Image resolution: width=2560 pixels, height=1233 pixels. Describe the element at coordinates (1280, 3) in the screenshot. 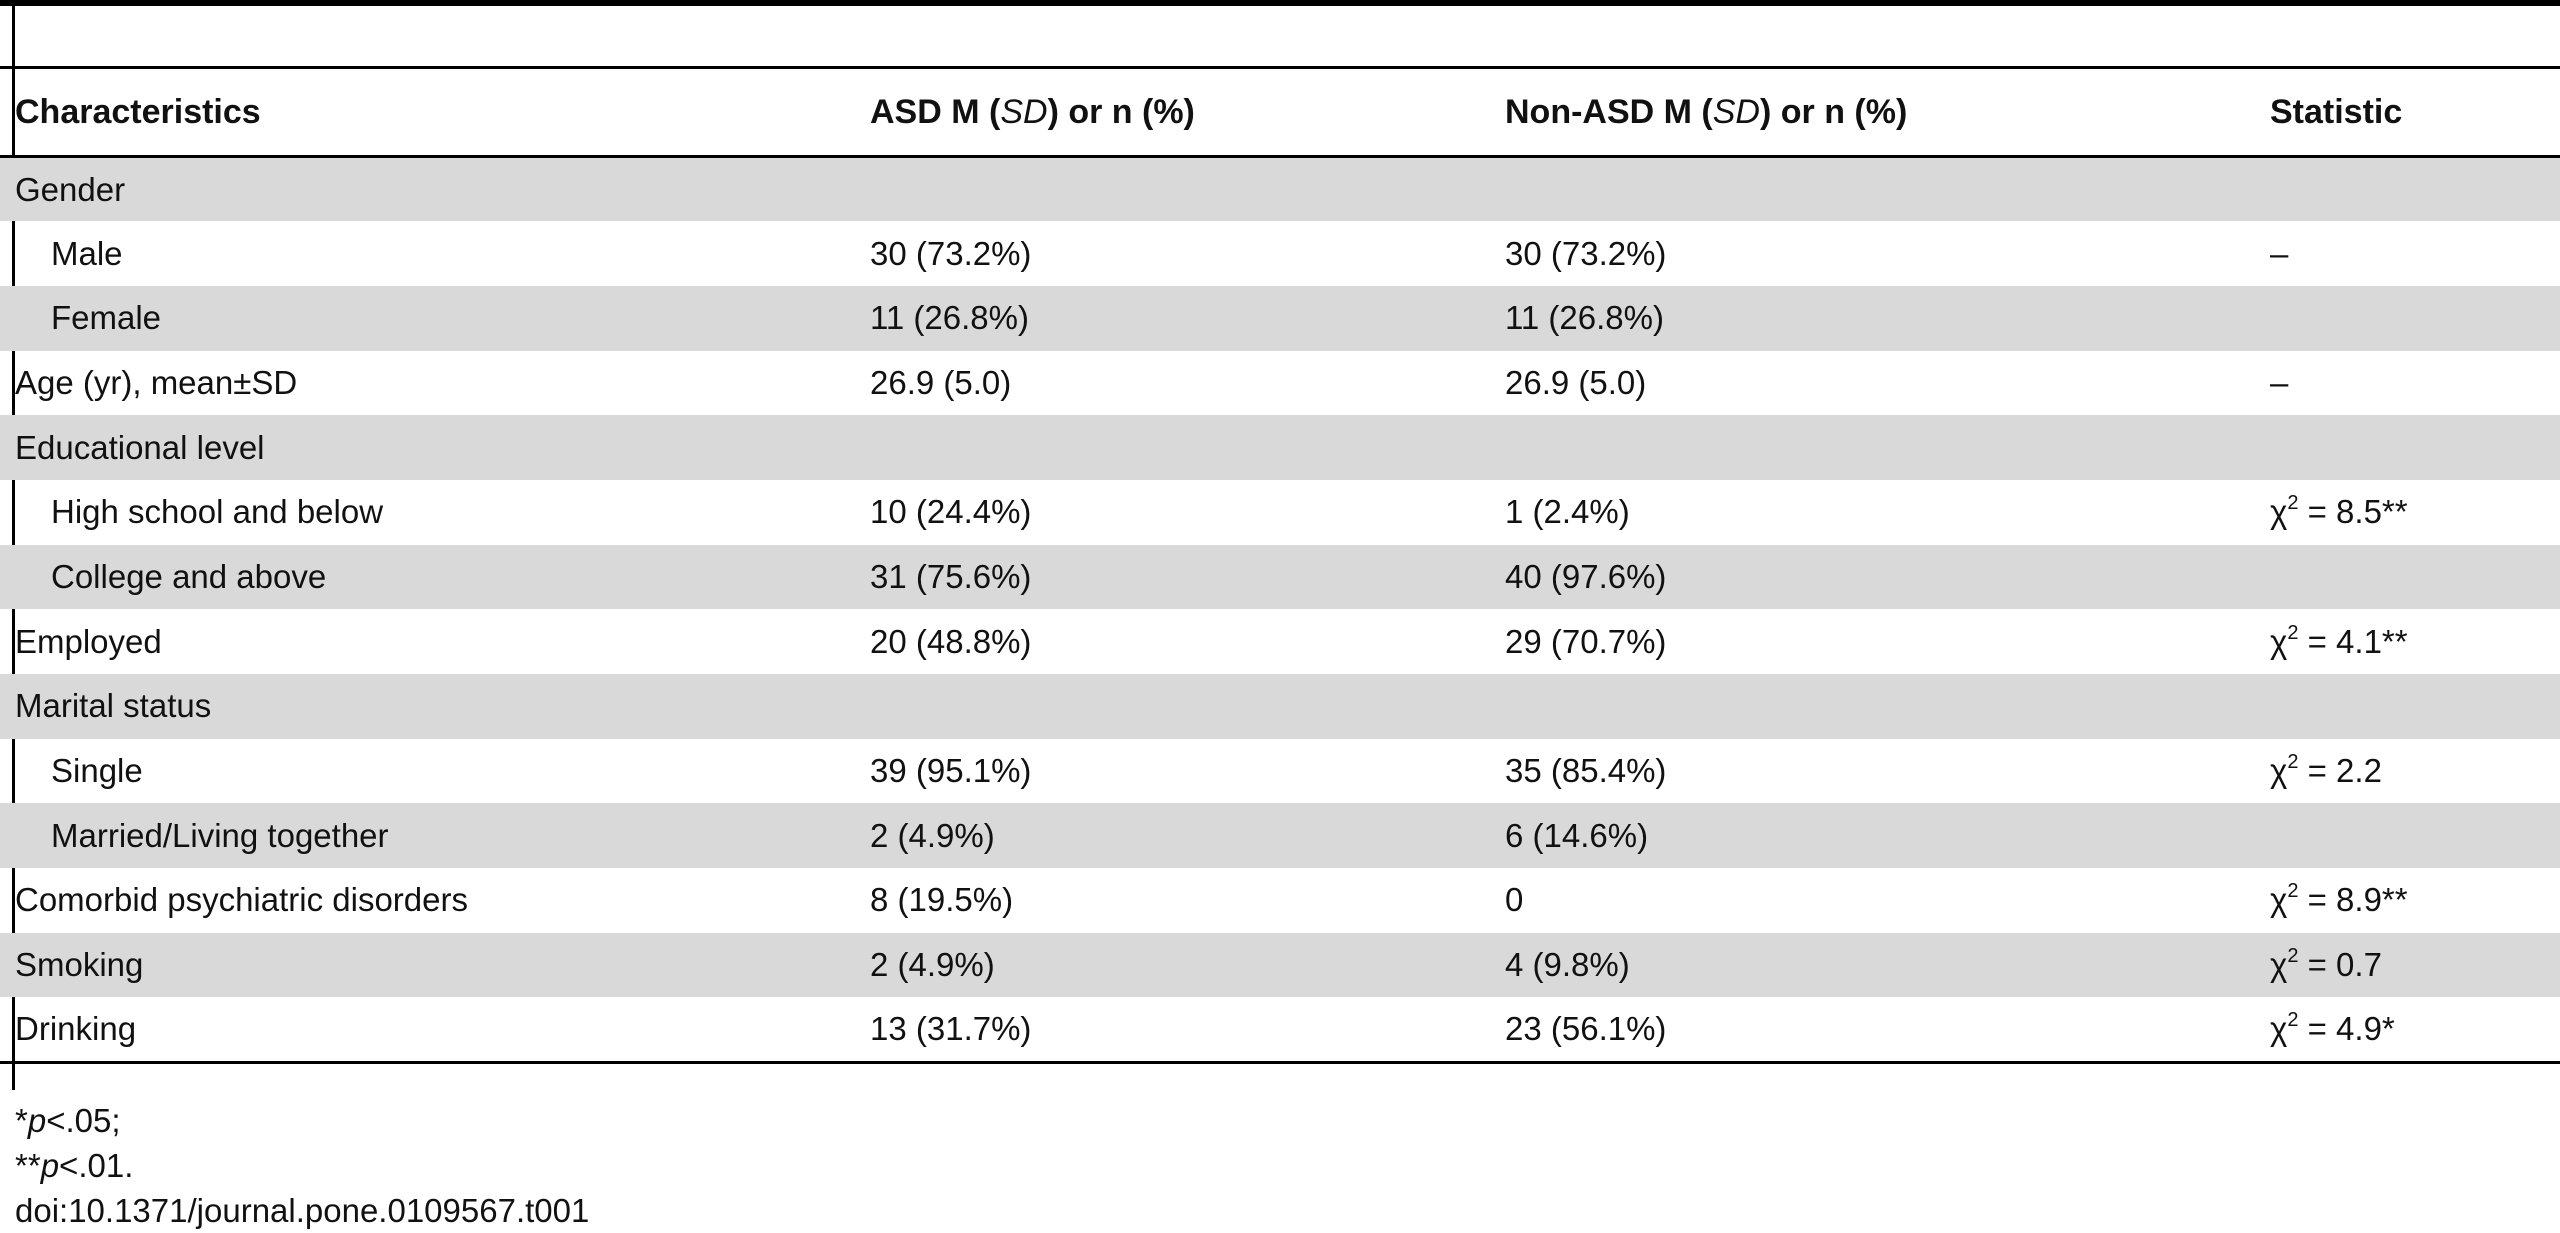

I see `top-border` at that location.